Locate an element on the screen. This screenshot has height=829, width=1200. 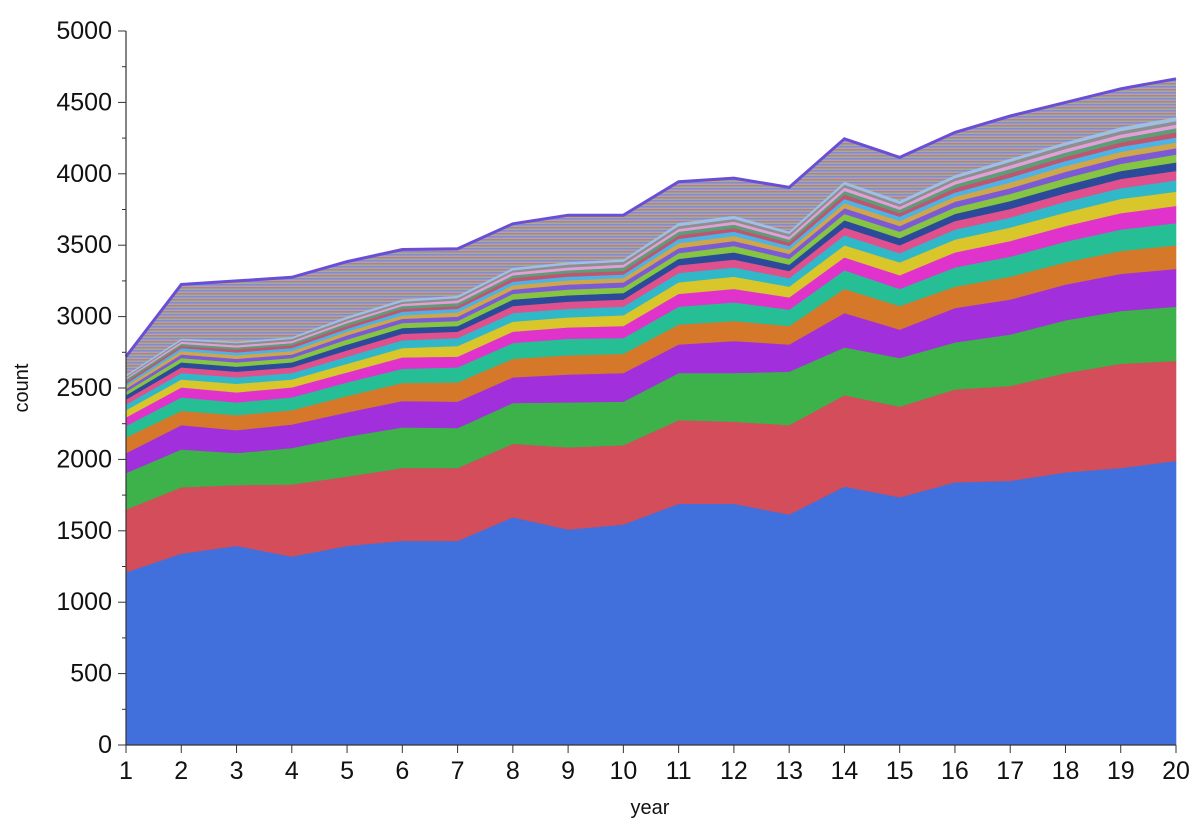
x-tick-label: 10 is located at coordinates (623, 771).